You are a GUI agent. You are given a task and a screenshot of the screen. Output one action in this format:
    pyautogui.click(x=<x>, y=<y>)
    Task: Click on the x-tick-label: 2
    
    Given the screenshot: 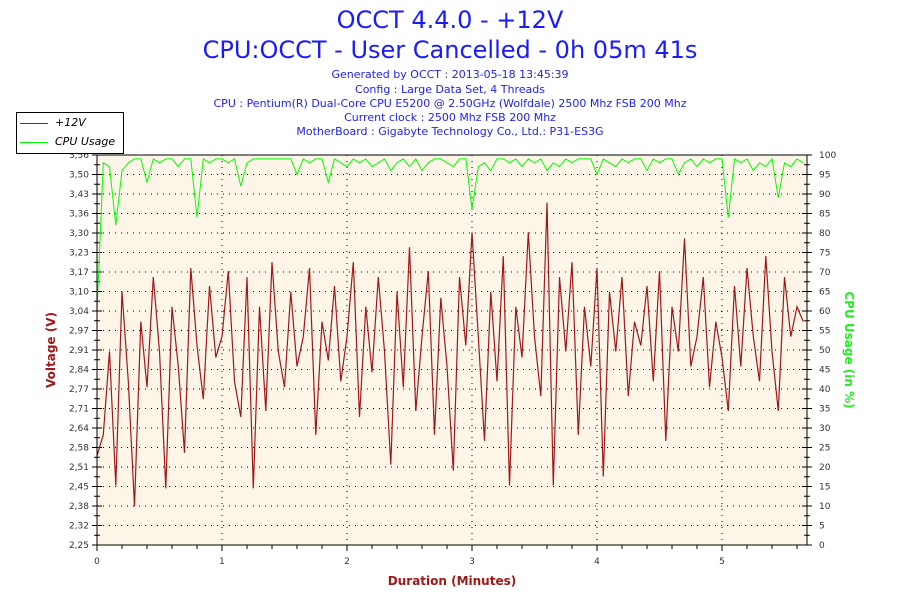 What is the action you would take?
    pyautogui.click(x=347, y=562)
    